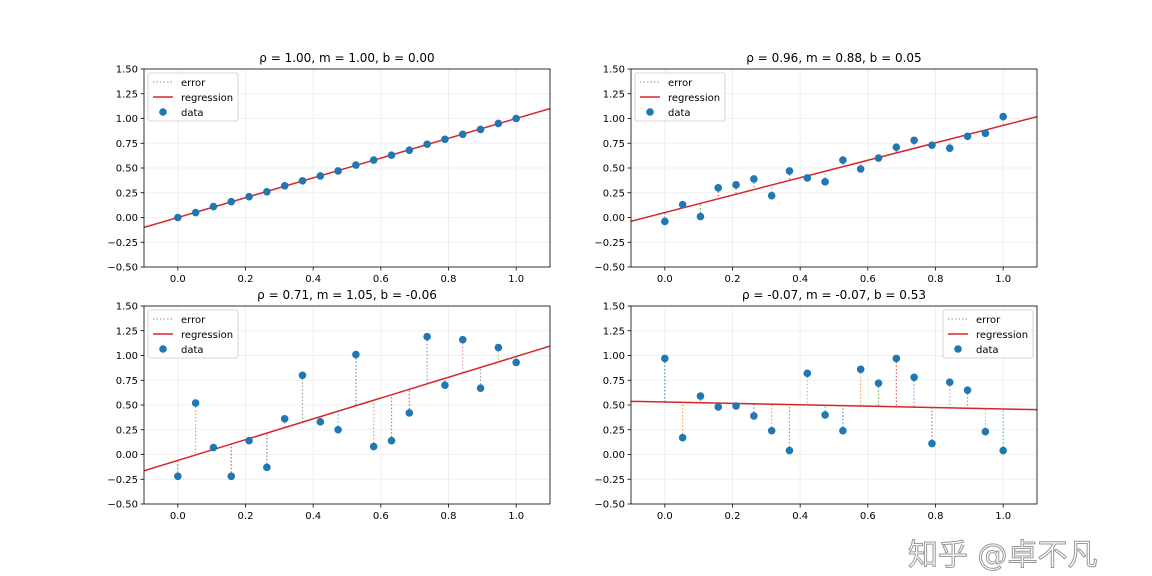  I want to click on subplot-title: ρ = -0.07, m = -0.07, b = 0.53, so click(834, 295).